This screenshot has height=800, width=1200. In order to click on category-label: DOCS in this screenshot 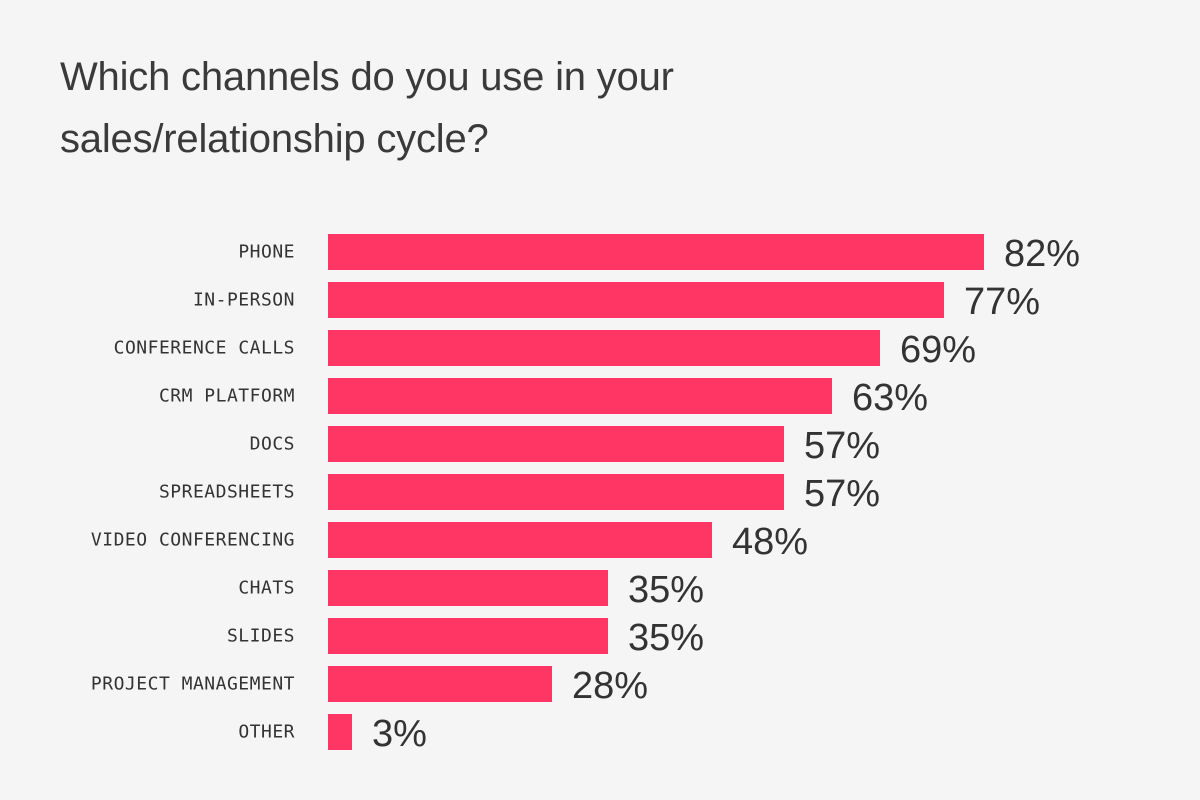, I will do `click(272, 444)`.